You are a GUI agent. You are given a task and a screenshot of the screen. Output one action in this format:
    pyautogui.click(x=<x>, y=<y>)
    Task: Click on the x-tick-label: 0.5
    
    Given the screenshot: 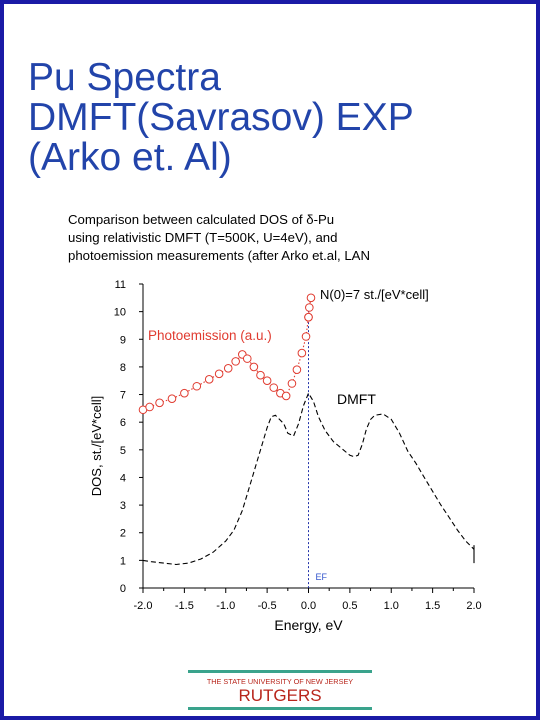 What is the action you would take?
    pyautogui.click(x=349, y=606)
    